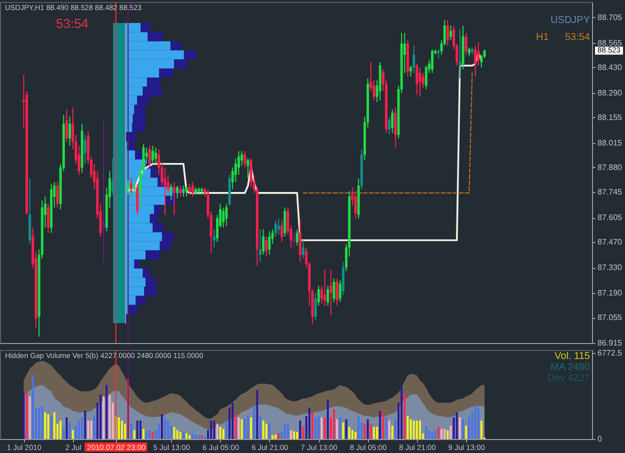 The width and height of the screenshot is (625, 453). Describe the element at coordinates (610, 293) in the screenshot. I see `y-tick-label: 87.190` at that location.